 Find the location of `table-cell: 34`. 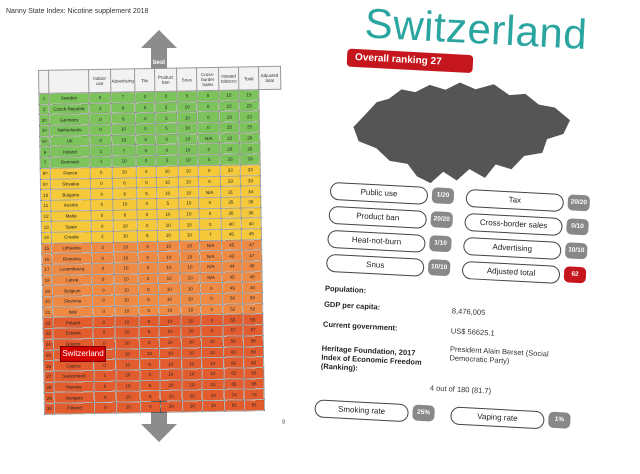

table-cell: 34 is located at coordinates (250, 191).